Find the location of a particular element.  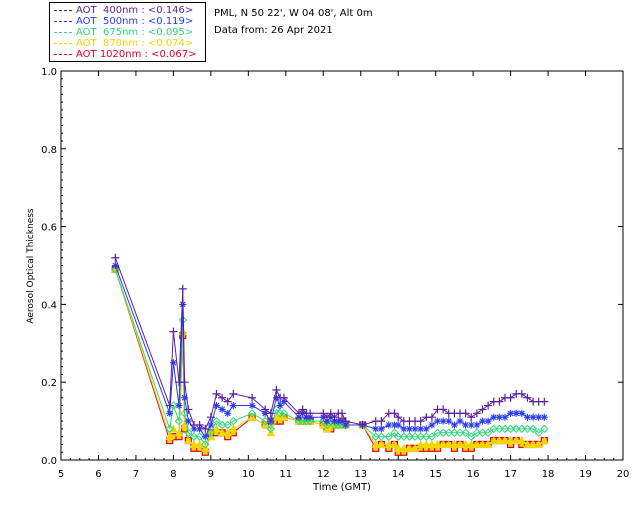

x-tick-label: 9 is located at coordinates (211, 474).